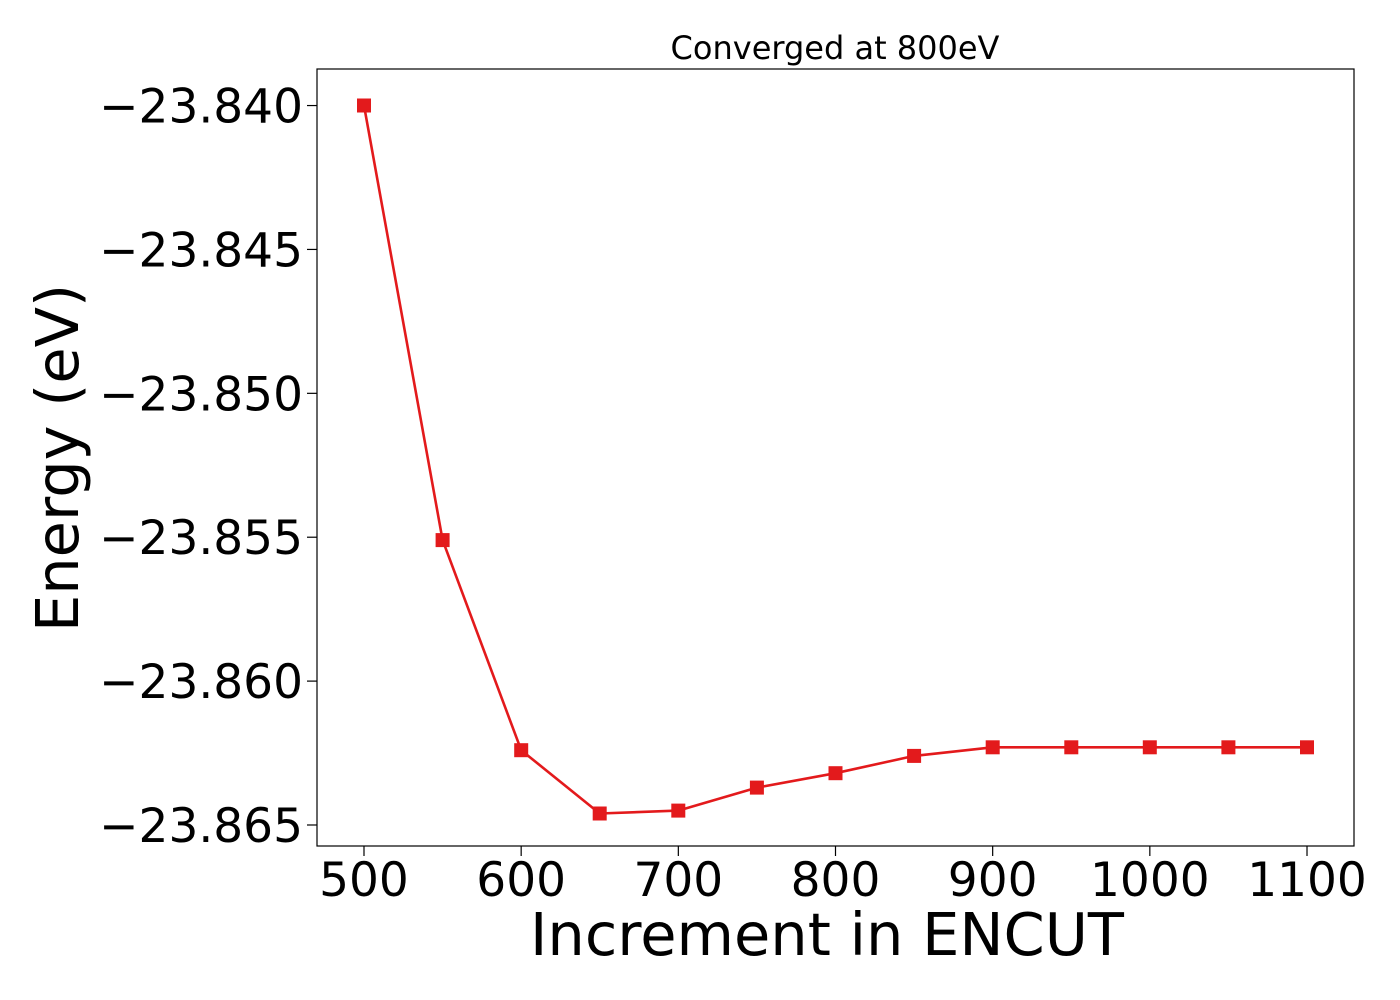  I want to click on y-axis-label: Energy (eV), so click(57, 458).